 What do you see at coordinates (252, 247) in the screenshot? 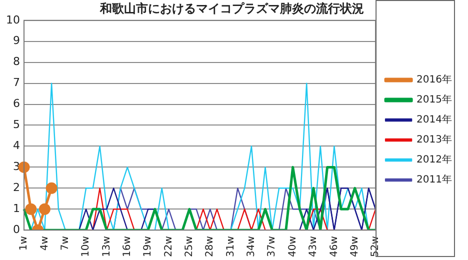
I see `x-tick-label: 34w` at bounding box center [252, 247].